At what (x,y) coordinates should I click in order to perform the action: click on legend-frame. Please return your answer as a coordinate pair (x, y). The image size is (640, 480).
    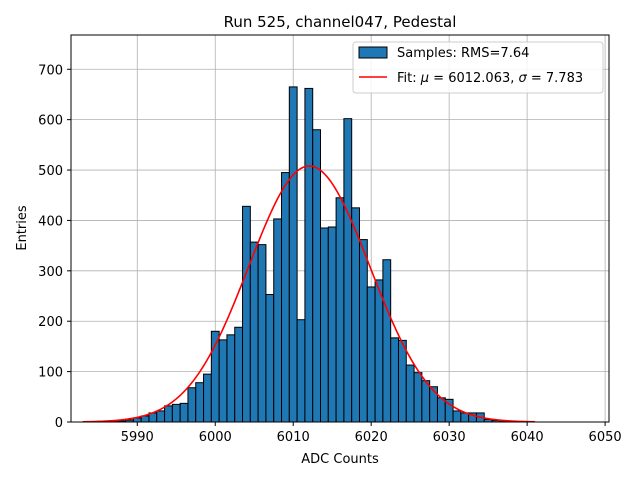
    Looking at the image, I should click on (478, 67).